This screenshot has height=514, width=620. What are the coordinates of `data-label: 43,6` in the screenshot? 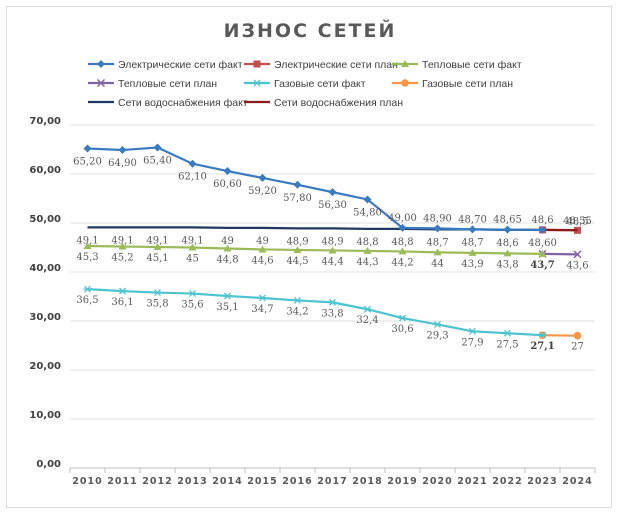 It's located at (577, 265).